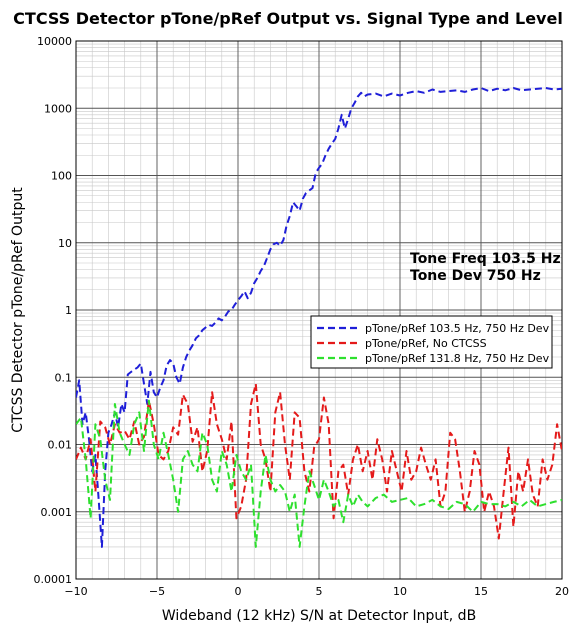 This screenshot has height=633, width=577. I want to click on y-tick-label: 1, so click(68, 310).